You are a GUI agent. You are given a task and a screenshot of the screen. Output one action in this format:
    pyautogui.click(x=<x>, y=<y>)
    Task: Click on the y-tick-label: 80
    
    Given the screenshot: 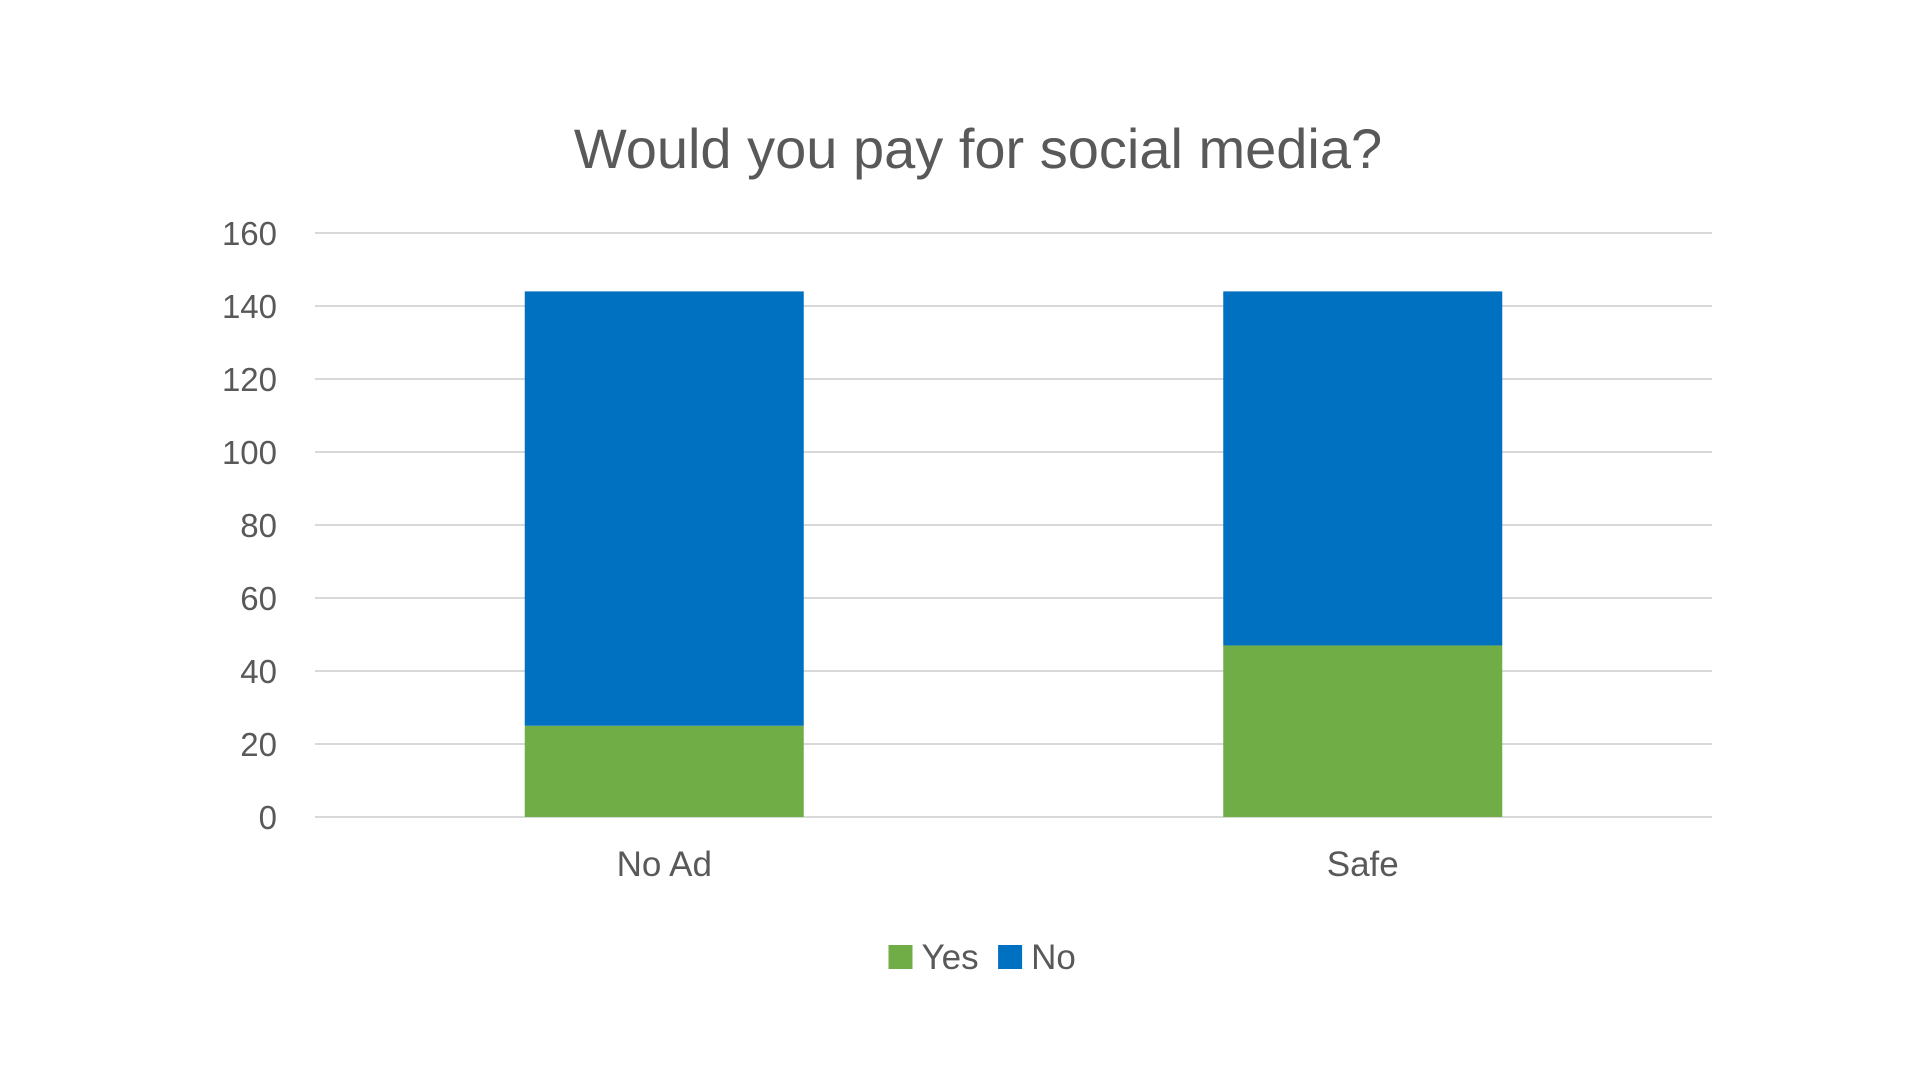 What is the action you would take?
    pyautogui.click(x=258, y=525)
    